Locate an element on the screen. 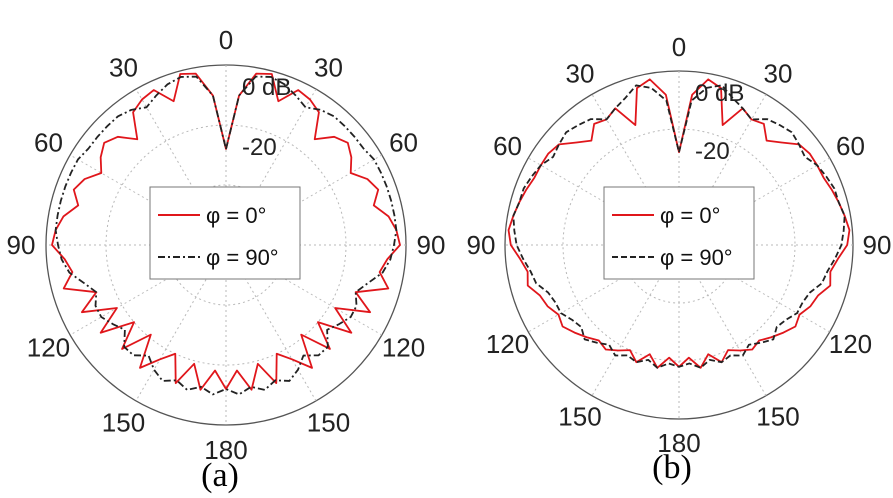 The height and width of the screenshot is (498, 893). grid-spoke is located at coordinates (679, 245).